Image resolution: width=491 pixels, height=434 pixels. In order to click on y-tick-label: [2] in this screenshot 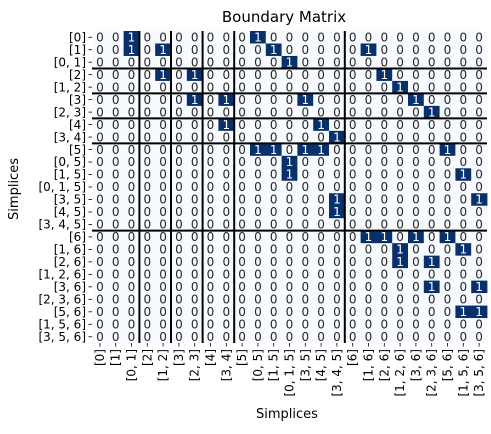, I will do `click(77, 75)`.